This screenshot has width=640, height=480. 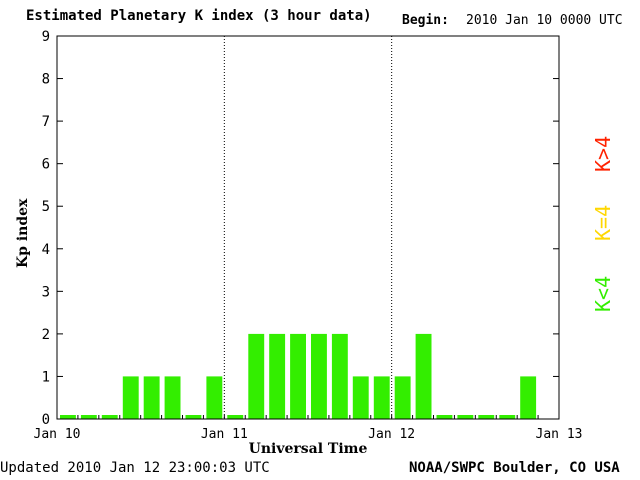 I want to click on y-tick-label: 0, so click(x=46, y=420).